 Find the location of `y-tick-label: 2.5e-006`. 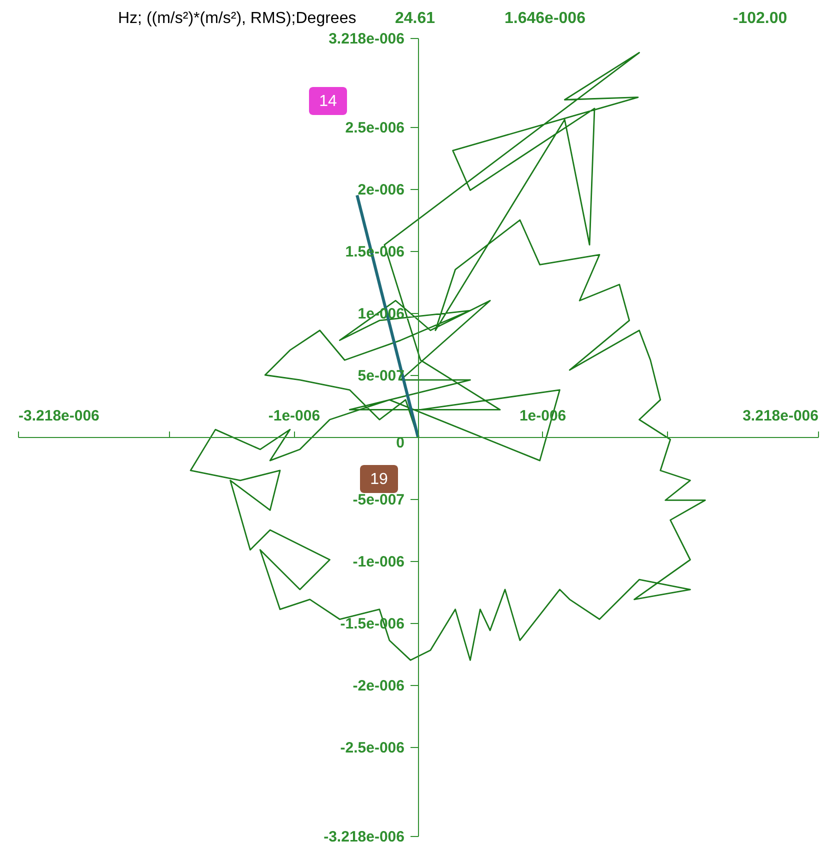

y-tick-label: 2.5e-006 is located at coordinates (374, 128).